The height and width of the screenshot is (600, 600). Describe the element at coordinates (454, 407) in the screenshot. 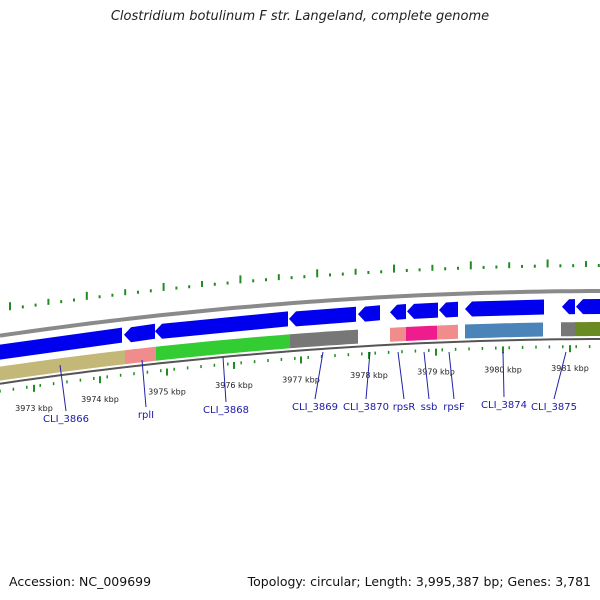

I see `gene-label: rpsF` at that location.